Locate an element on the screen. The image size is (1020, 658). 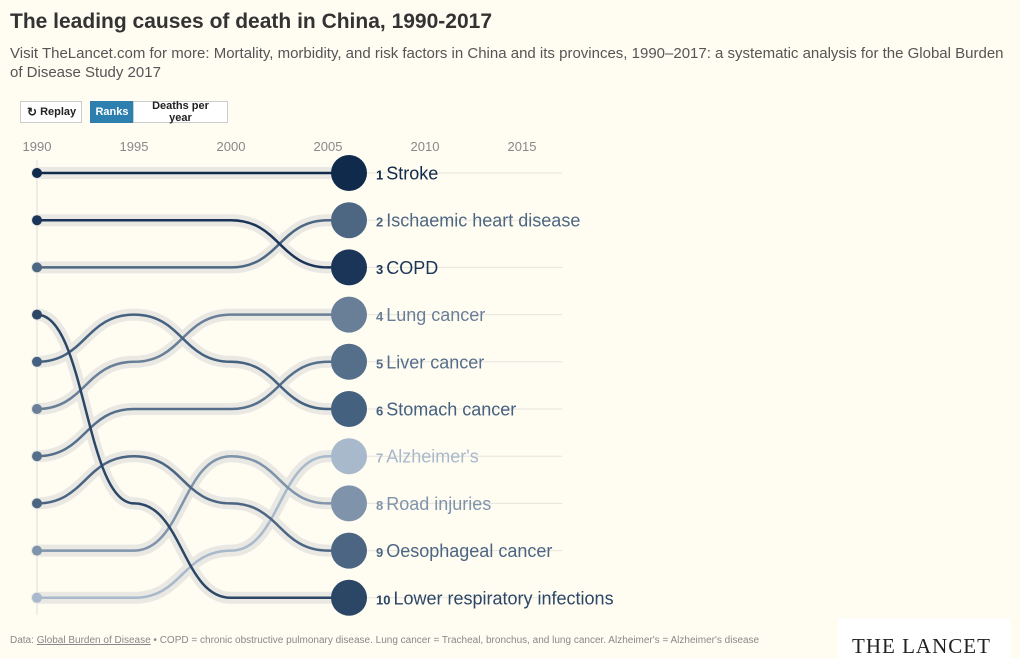
series-name: Ischaemic heart disease is located at coordinates (483, 221).